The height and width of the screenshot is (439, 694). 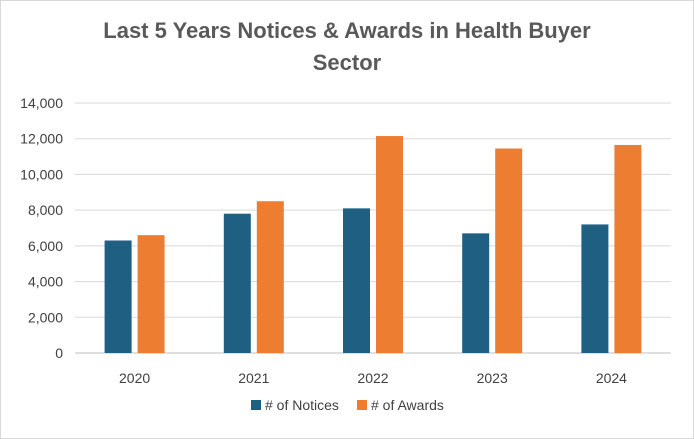 I want to click on x-tick-label: 2024, so click(x=611, y=378).